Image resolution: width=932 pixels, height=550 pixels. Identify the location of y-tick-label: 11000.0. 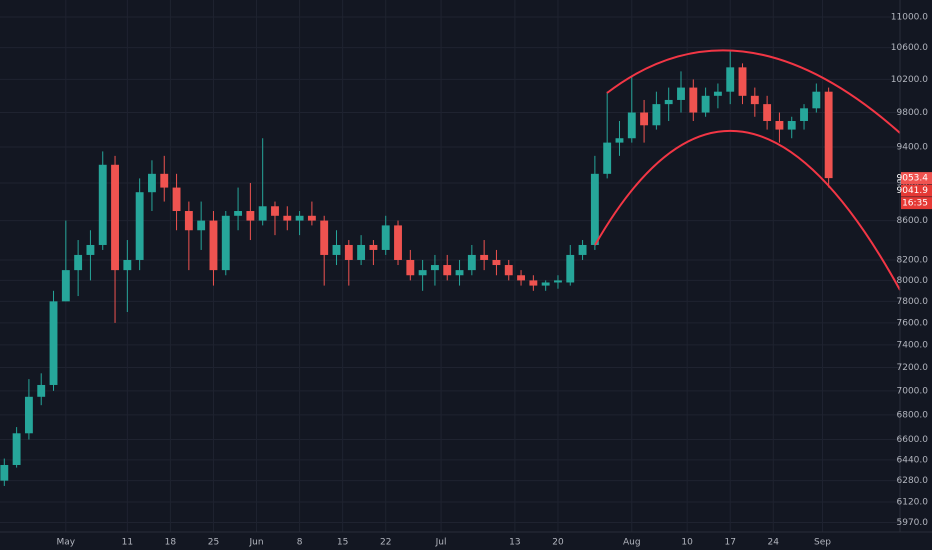
(909, 17).